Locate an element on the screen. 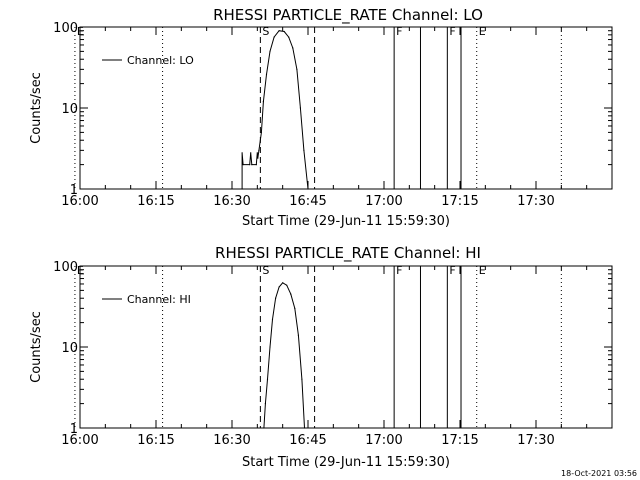 Image resolution: width=640 pixels, height=480 pixels. x-tick-label-lo: 16:15 is located at coordinates (155, 201).